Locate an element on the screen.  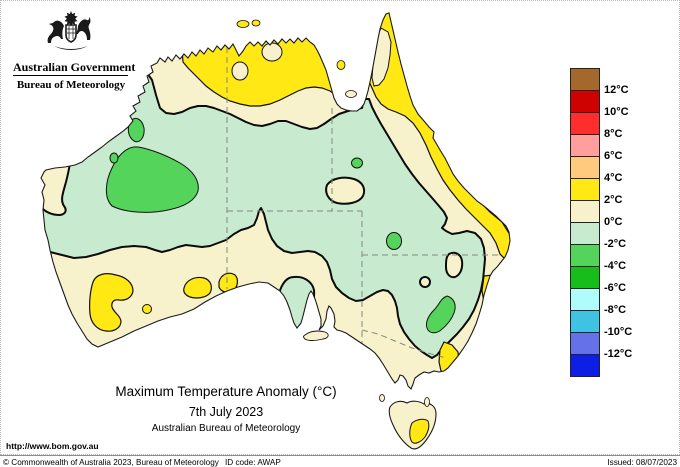
blob-cream-nsw is located at coordinates (454, 265).